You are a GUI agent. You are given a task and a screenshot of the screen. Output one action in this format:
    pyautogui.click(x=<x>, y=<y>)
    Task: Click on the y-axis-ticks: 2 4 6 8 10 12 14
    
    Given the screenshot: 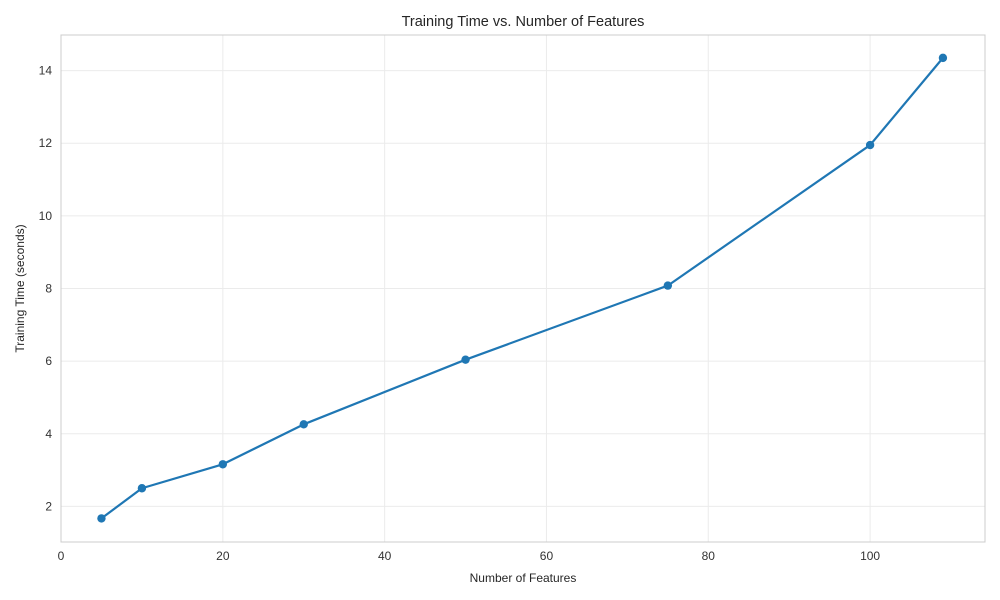 What is the action you would take?
    pyautogui.click(x=46, y=289)
    